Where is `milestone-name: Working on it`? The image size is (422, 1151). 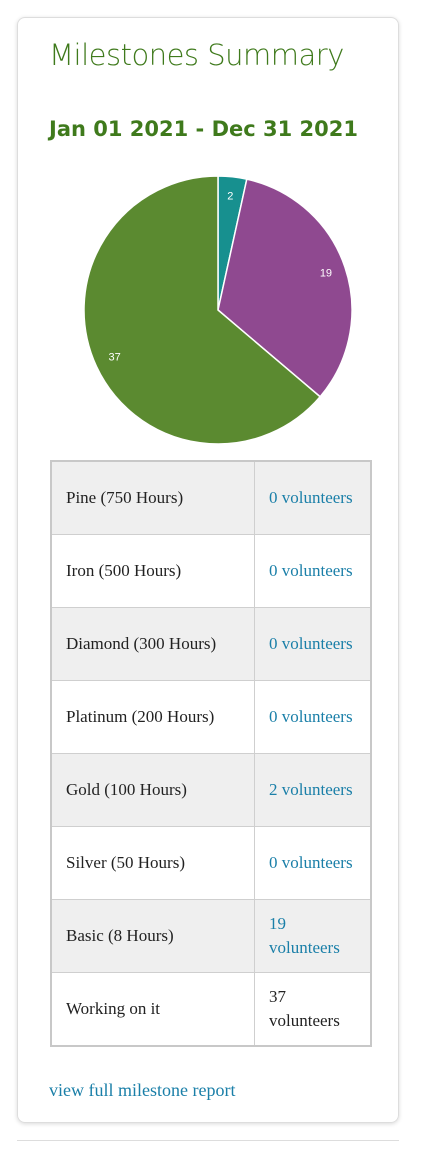 milestone-name: Working on it is located at coordinates (152, 1009).